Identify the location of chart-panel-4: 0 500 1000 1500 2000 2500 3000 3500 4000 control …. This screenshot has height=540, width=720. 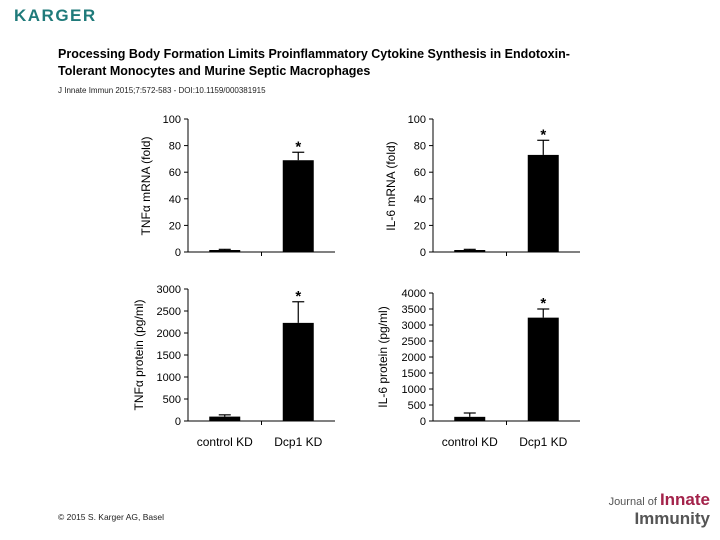
(478, 368).